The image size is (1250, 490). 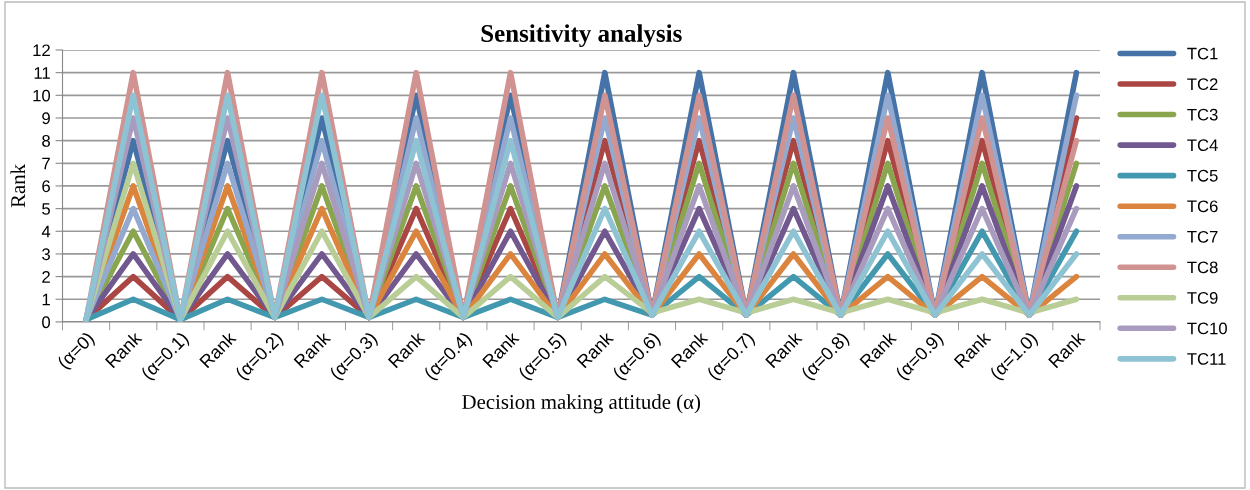 I want to click on legend-label: TC6, so click(x=1202, y=206).